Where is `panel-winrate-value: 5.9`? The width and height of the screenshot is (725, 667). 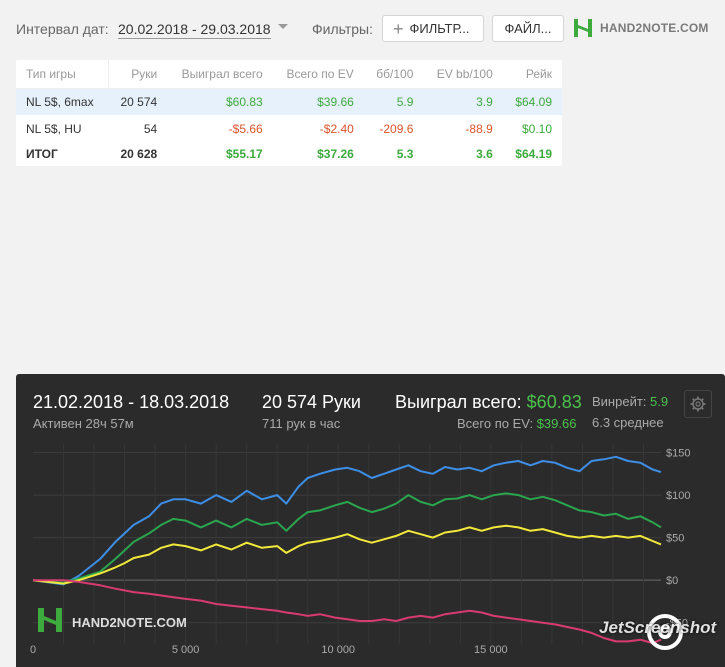
panel-winrate-value: 5.9 is located at coordinates (659, 401).